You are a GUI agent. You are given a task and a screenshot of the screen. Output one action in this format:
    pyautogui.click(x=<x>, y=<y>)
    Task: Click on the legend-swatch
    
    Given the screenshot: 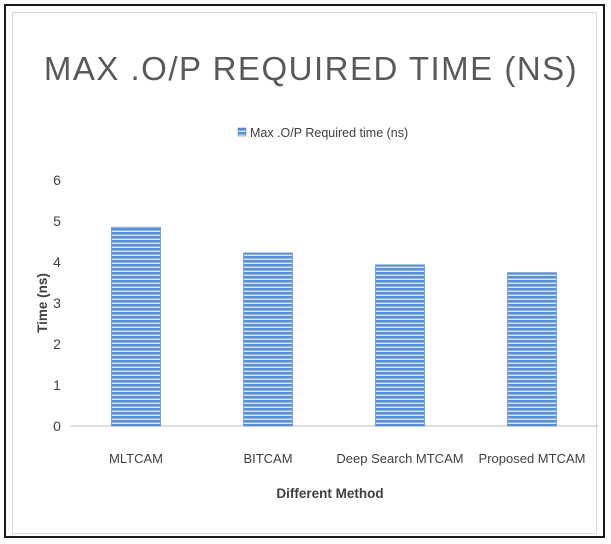 What is the action you would take?
    pyautogui.click(x=242, y=132)
    